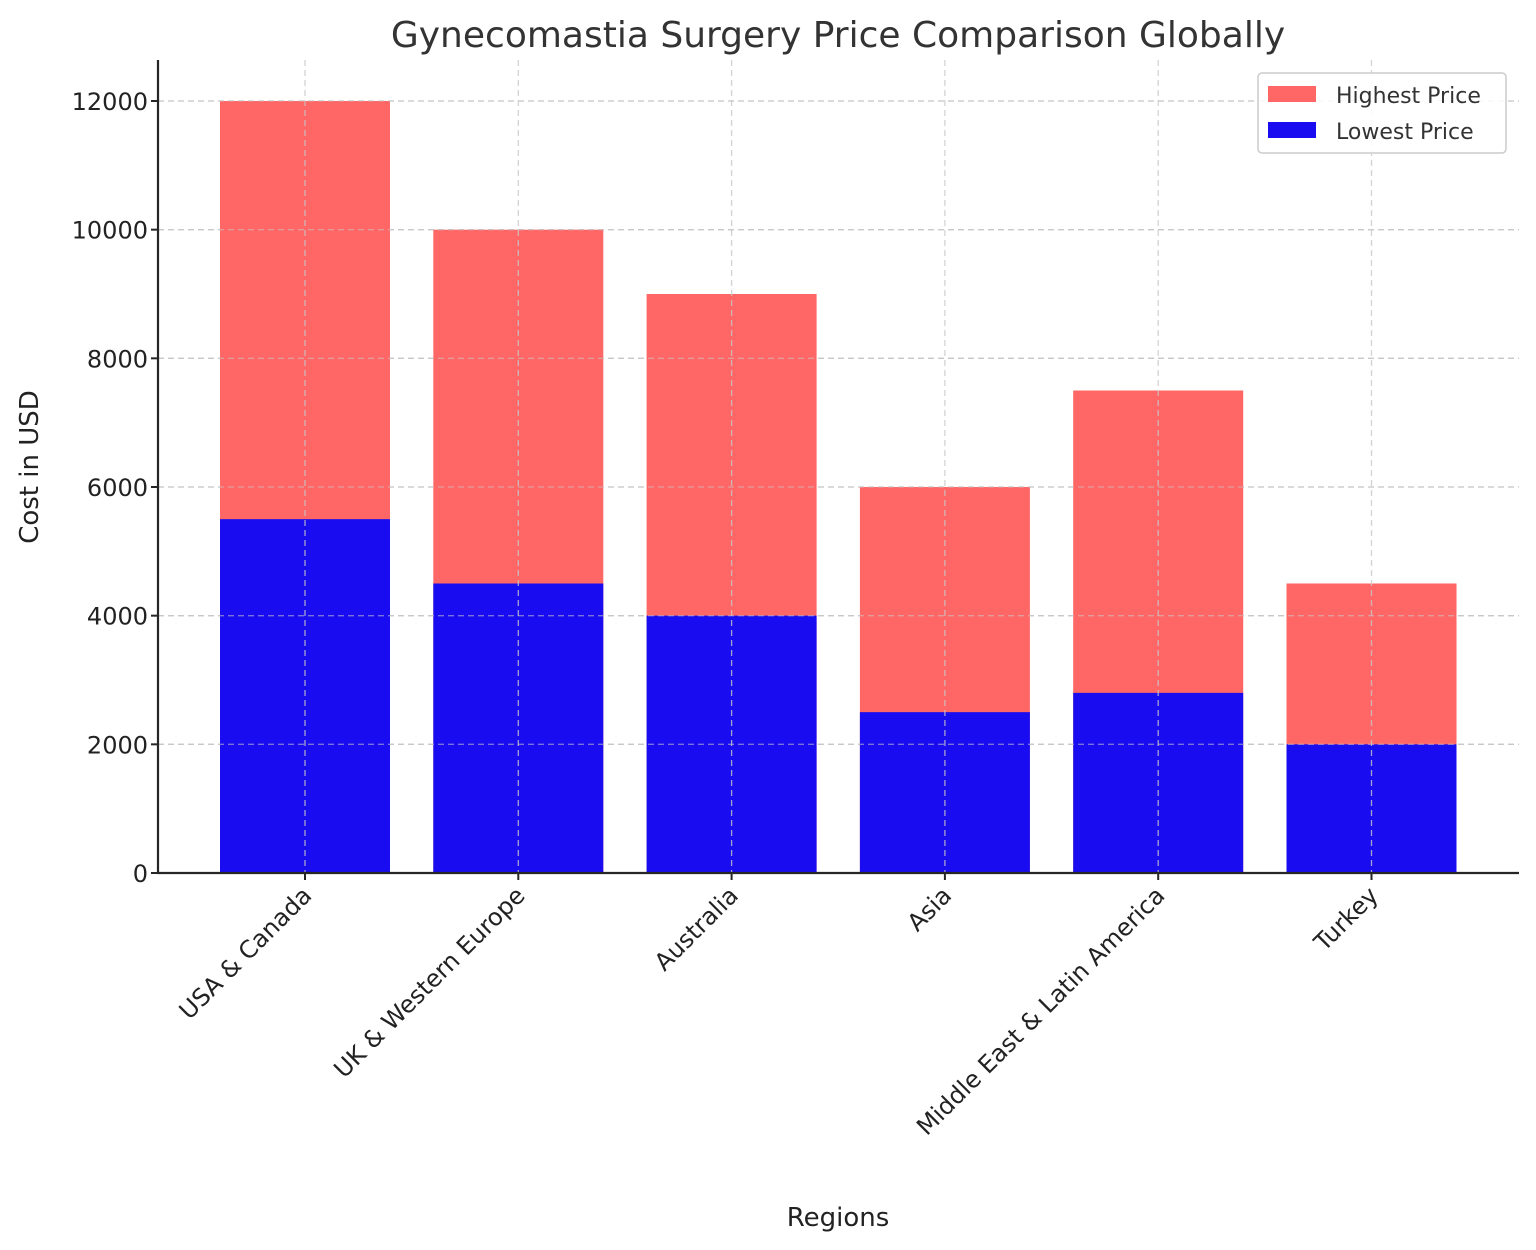  I want to click on y-ticks: 0 2000 4000 6000 8000 10000 12000, so click(115, 488).